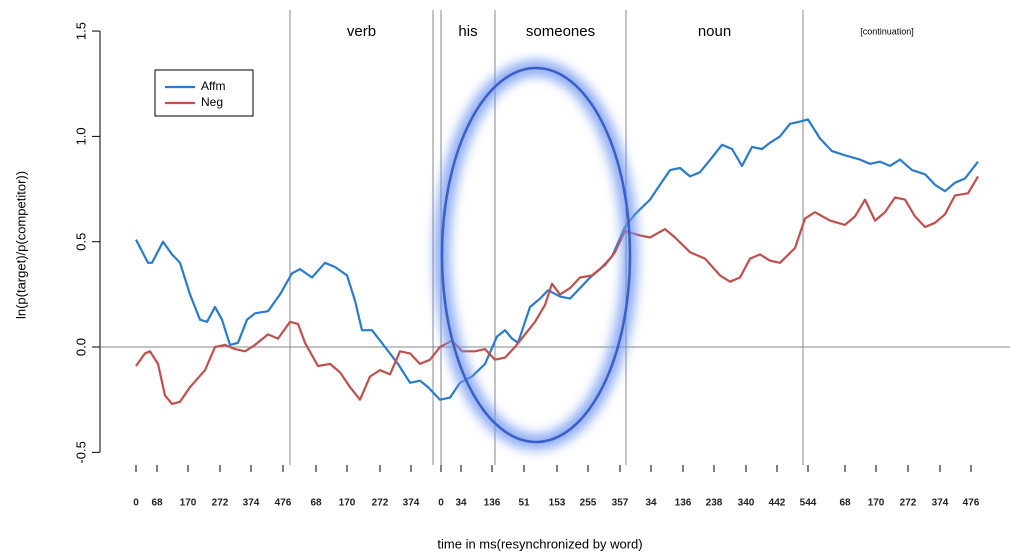 The width and height of the screenshot is (1010, 556). Describe the element at coordinates (887, 31) in the screenshot. I see `region-label: [continuation]` at that location.